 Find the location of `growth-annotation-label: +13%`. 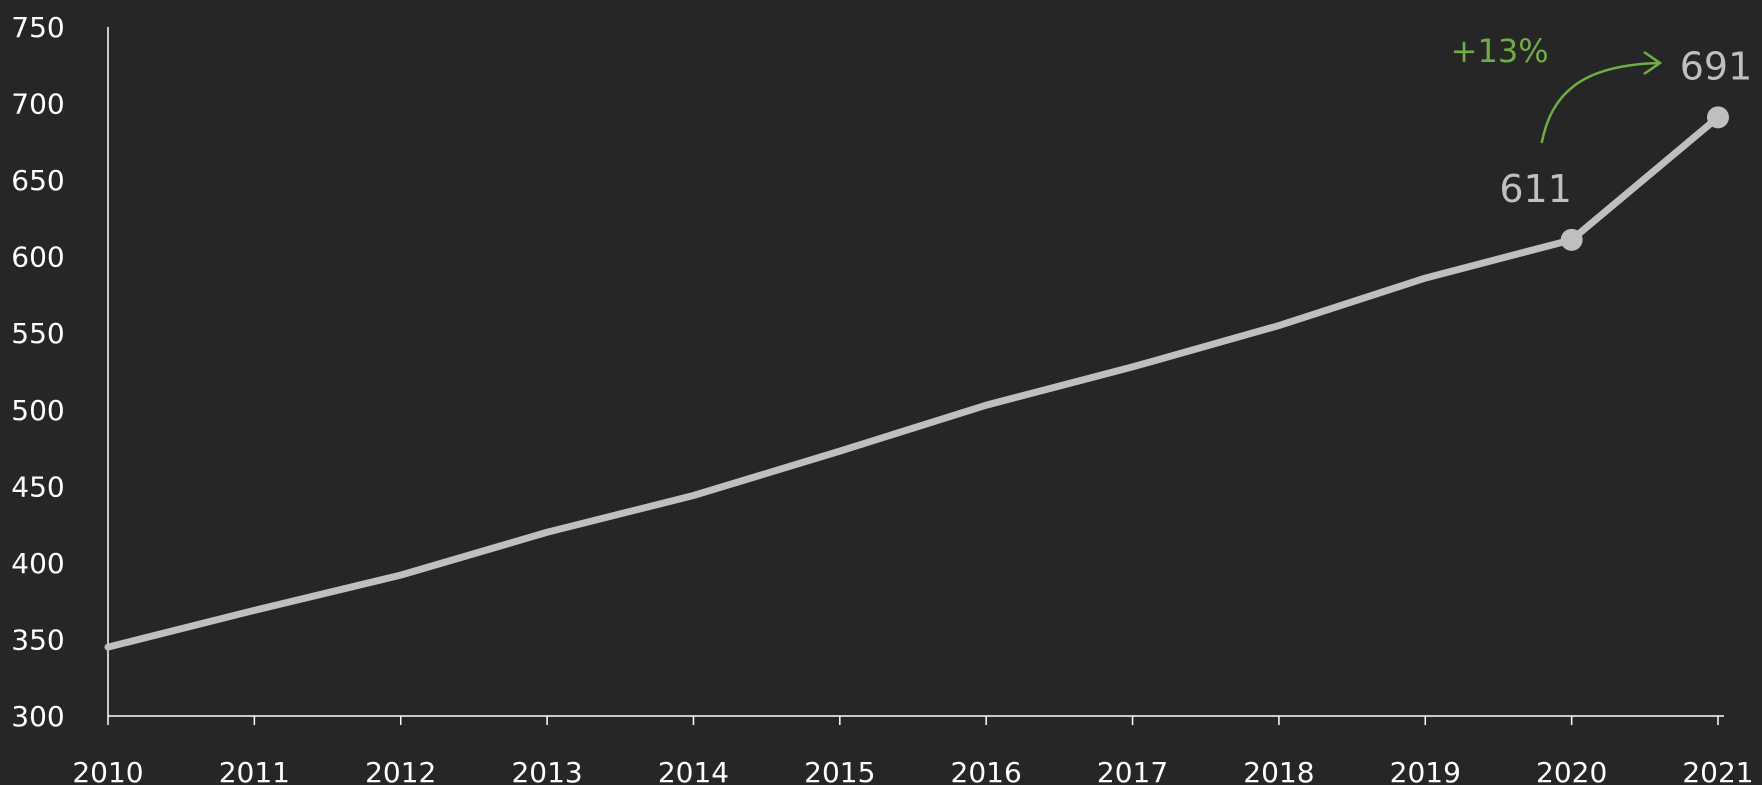

growth-annotation-label: +13% is located at coordinates (1500, 51).